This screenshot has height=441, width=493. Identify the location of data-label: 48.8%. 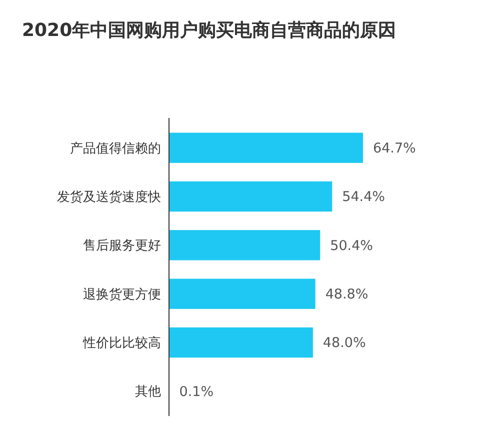
(346, 294).